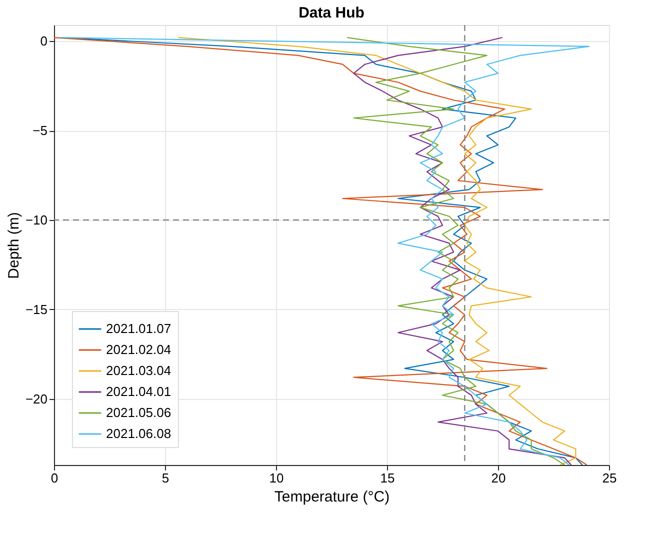  I want to click on x-tick-label: 20, so click(498, 478).